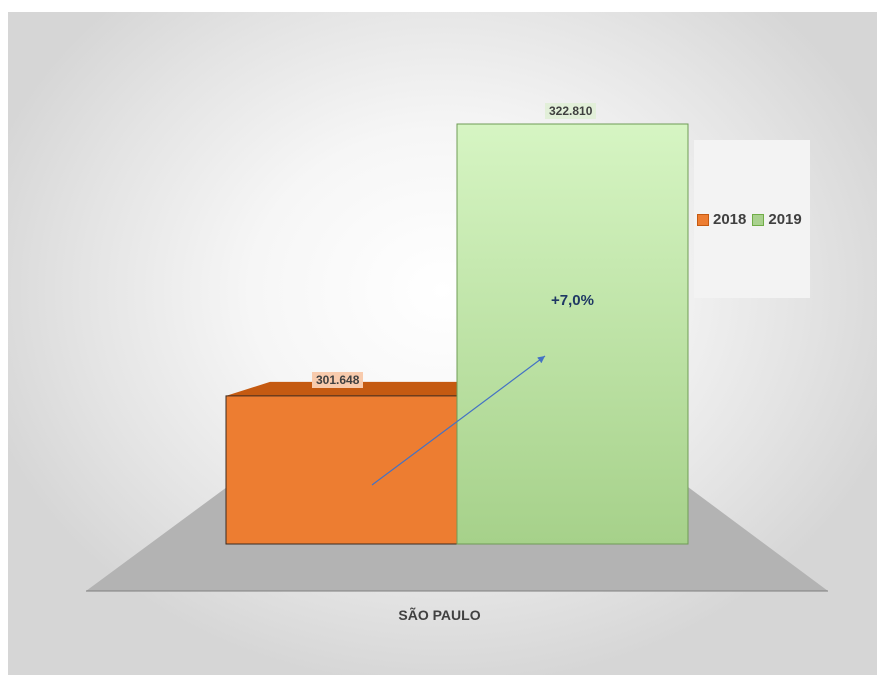 The width and height of the screenshot is (879, 675). I want to click on legend-item-2018: 2018, so click(721, 219).